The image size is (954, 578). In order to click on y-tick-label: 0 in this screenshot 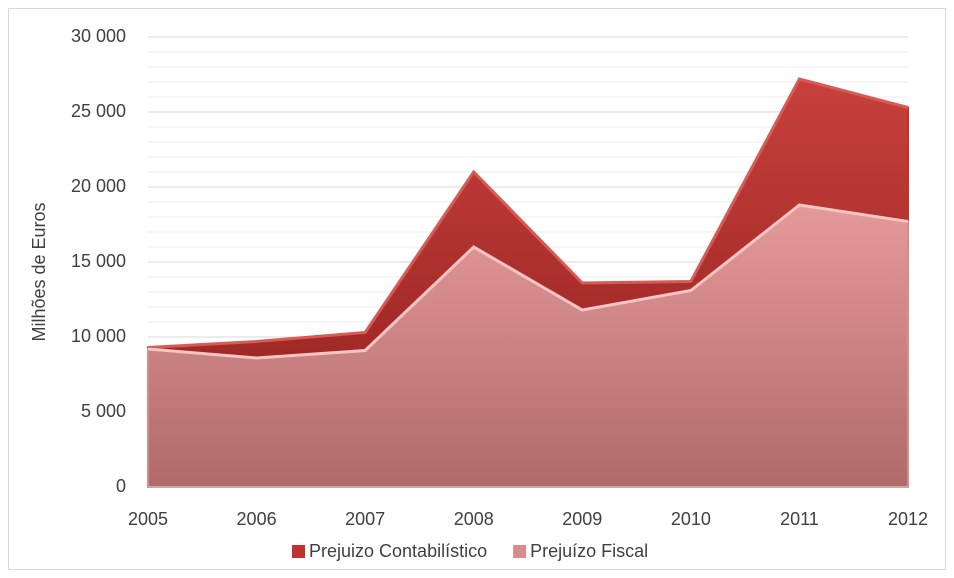, I will do `click(121, 486)`.